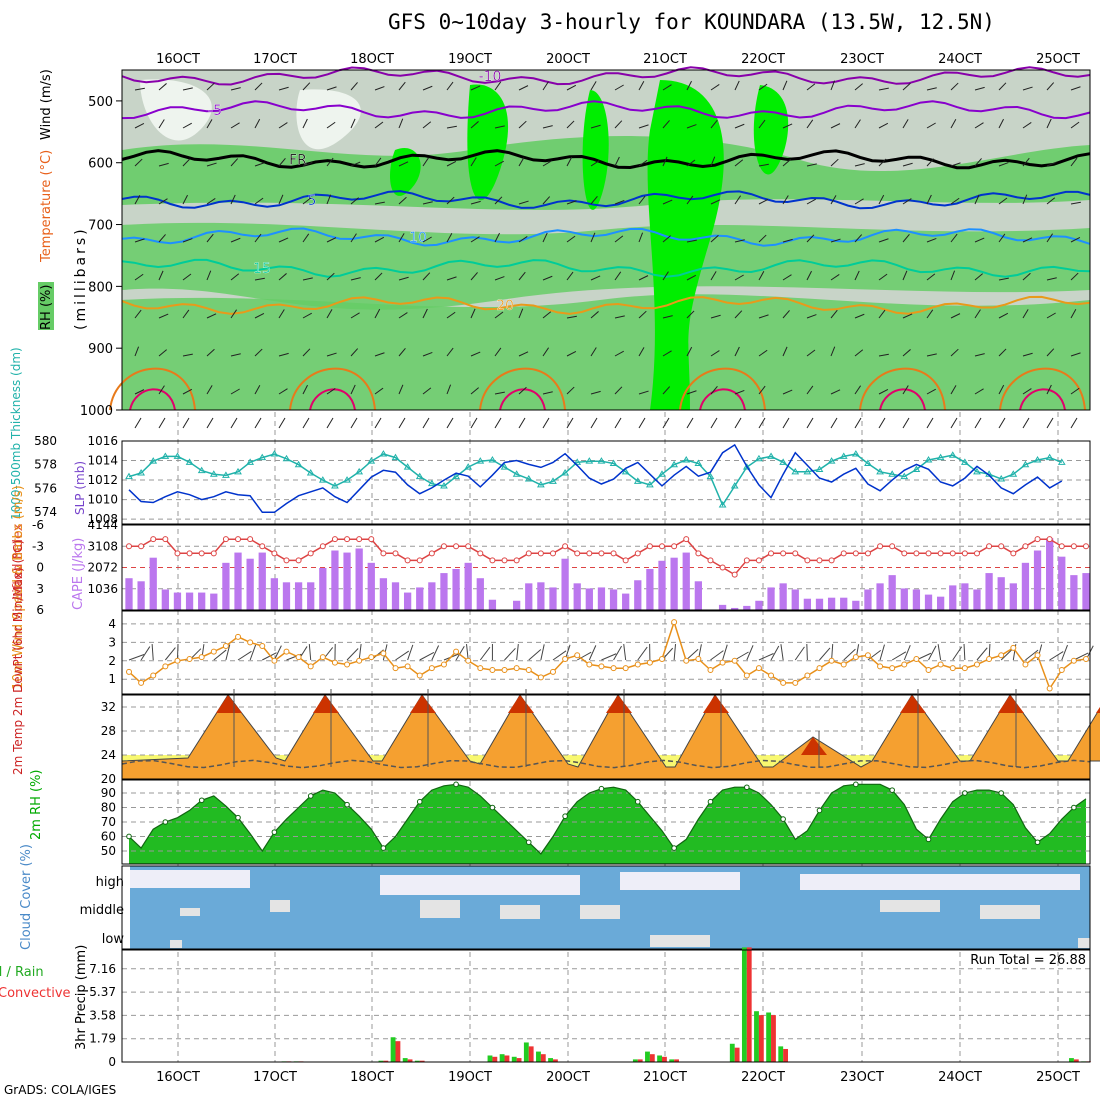 This screenshot has width=1100, height=1100. Describe the element at coordinates (606, 737) in the screenshot. I see `temp2m-frame` at that location.